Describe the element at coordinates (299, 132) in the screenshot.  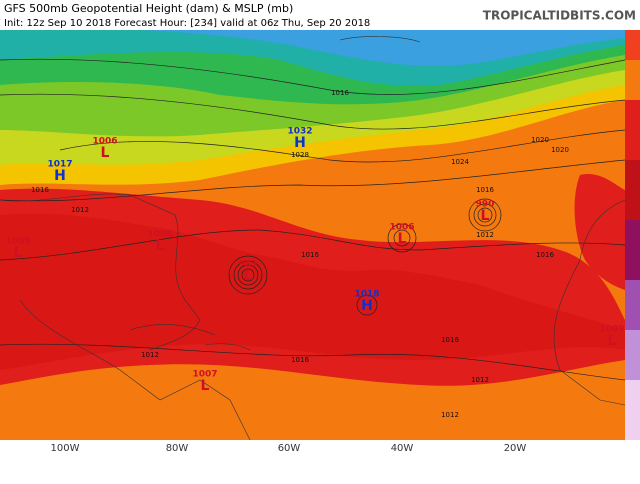
I see `center-value: 1032` at that location.